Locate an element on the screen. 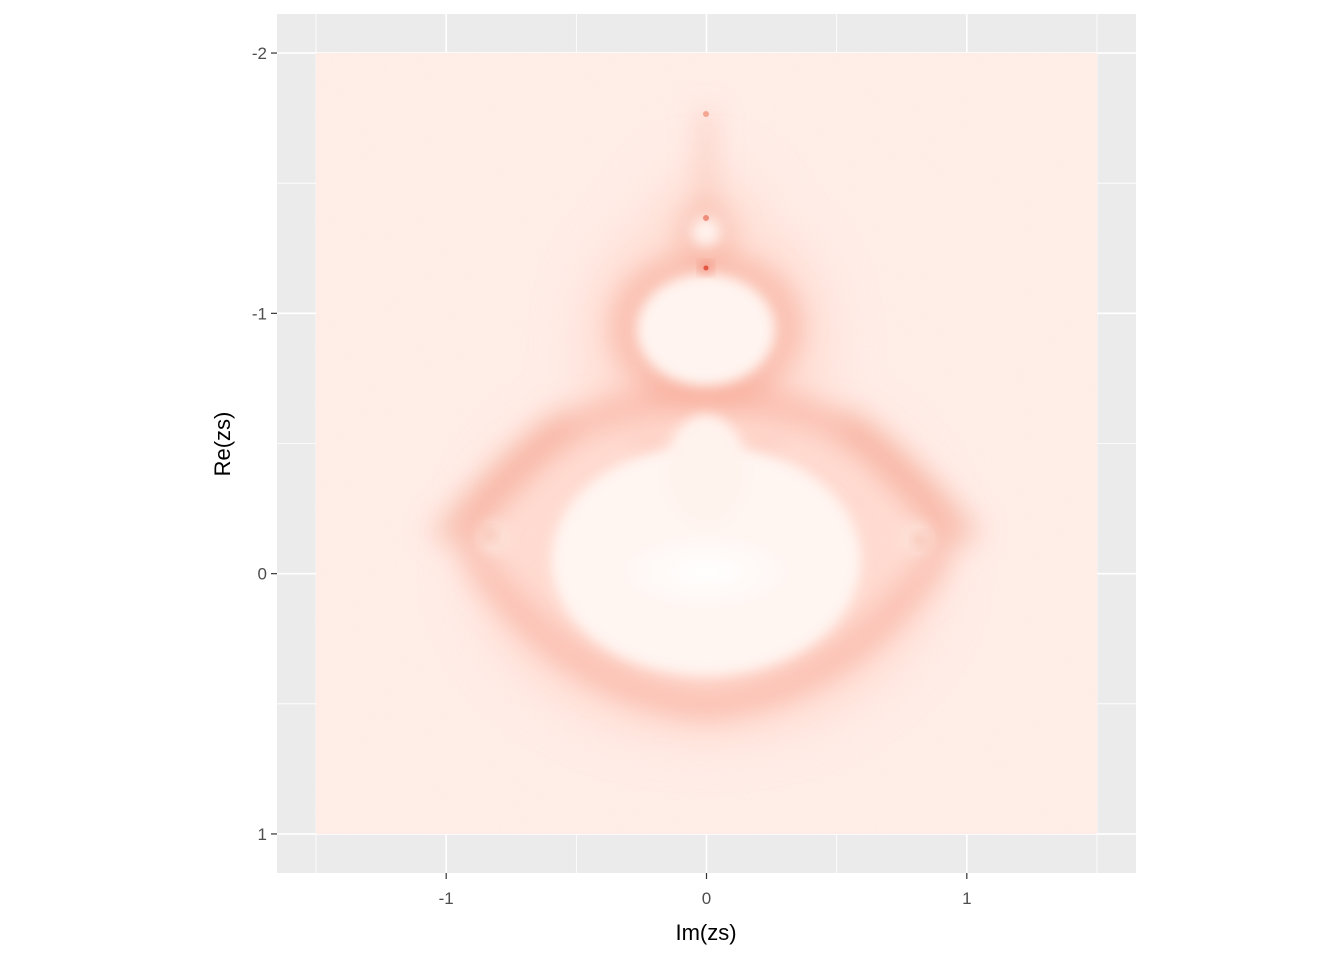 Image resolution: width=1344 pixels, height=960 pixels. x-tick-label: 0 is located at coordinates (706, 898).